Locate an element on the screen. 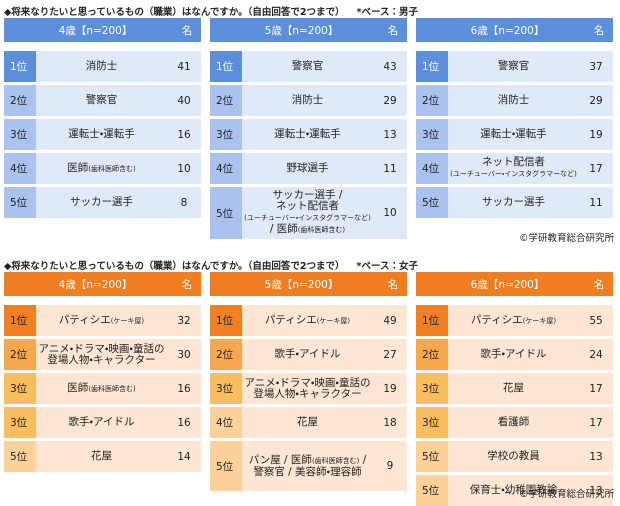 The height and width of the screenshot is (506, 620). table-row: 5位 花屋 14 is located at coordinates (102, 456).